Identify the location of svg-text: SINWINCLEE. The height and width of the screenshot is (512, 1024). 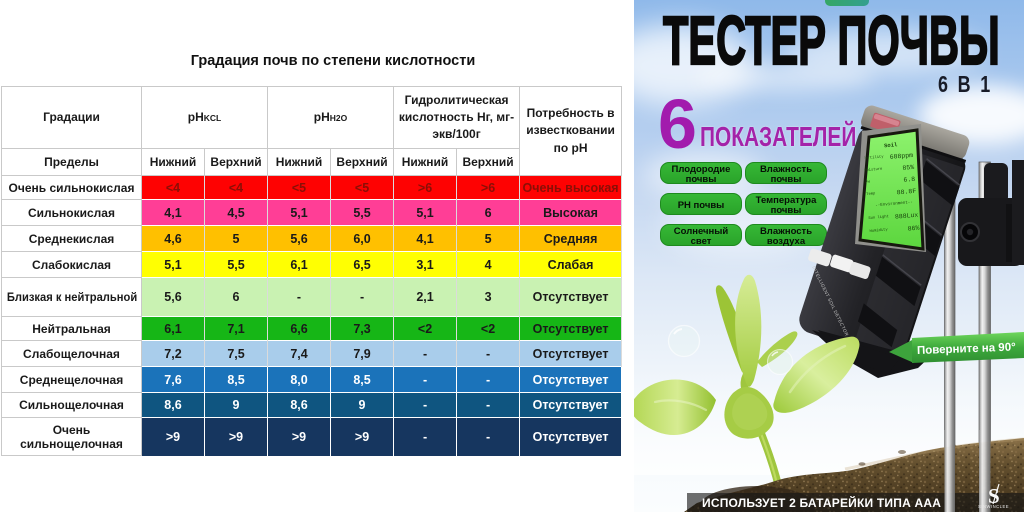
(993, 506).